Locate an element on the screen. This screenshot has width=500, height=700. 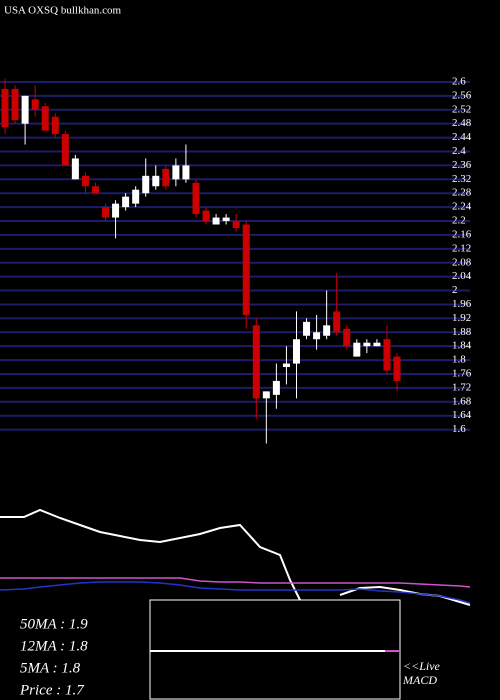
note-text: MACD is located at coordinates (419, 680).